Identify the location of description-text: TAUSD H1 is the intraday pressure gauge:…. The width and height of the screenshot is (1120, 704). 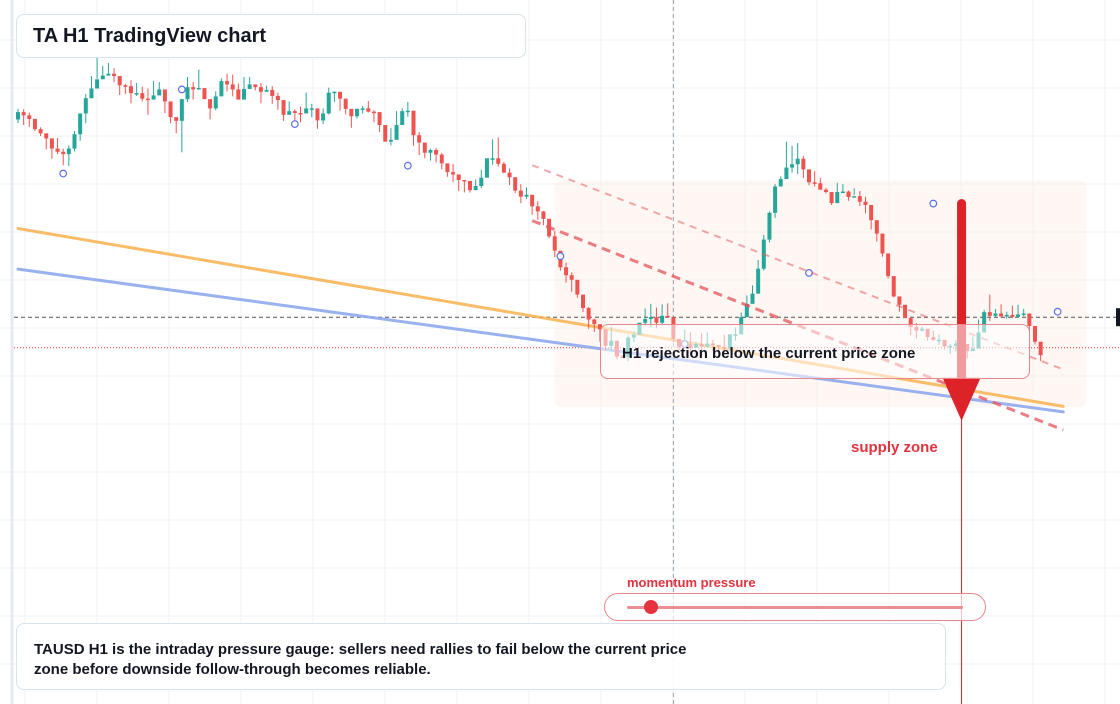
(360, 659).